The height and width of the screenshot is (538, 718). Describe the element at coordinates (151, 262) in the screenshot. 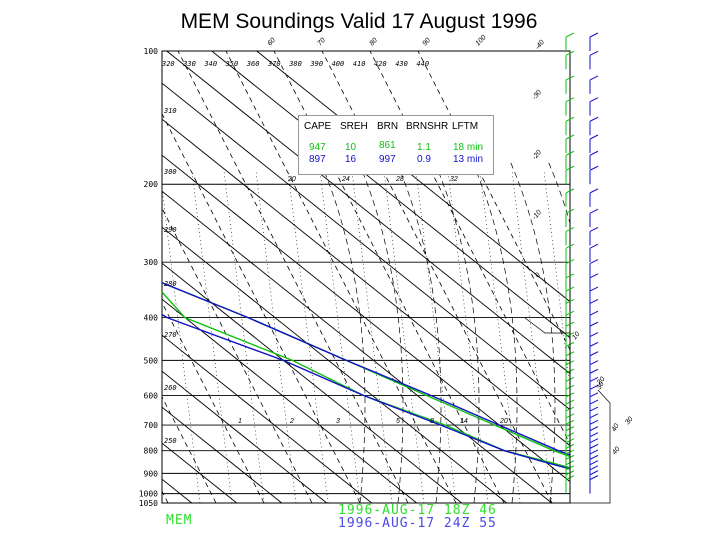

I see `pressure-label: 300` at that location.